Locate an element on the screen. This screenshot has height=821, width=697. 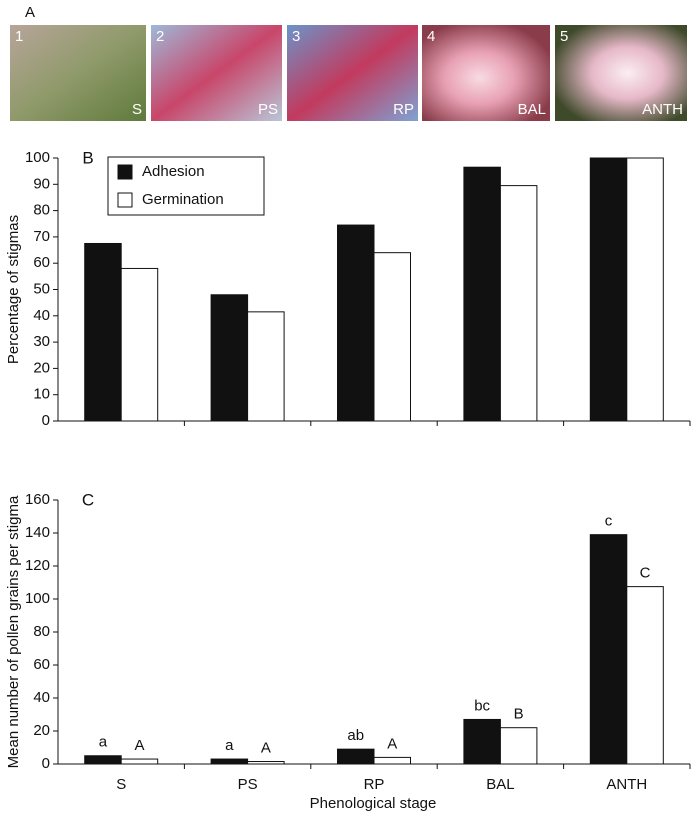
photo-label: ANTH is located at coordinates (662, 109).